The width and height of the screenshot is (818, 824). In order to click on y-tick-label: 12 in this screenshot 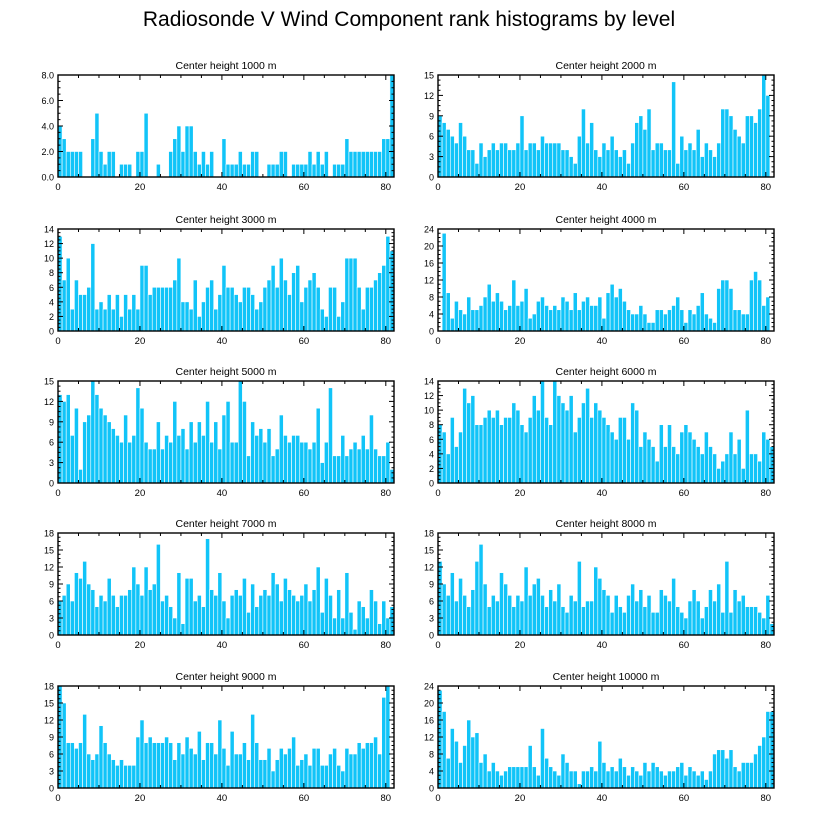, I will do `click(49, 721)`.